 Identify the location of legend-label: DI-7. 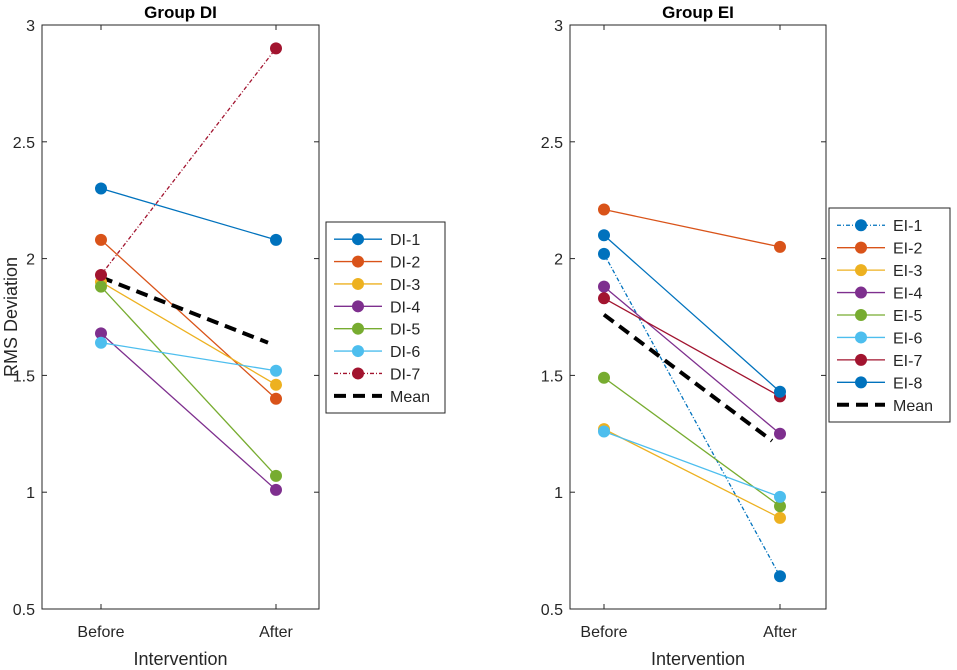
(405, 374).